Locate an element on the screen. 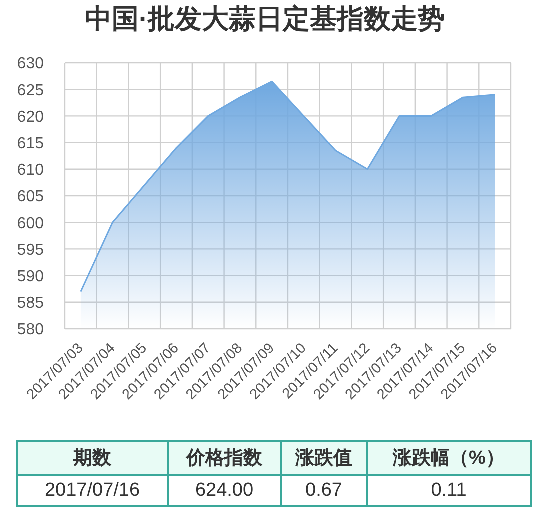 The height and width of the screenshot is (512, 540). y-tick-label: 595 is located at coordinates (30, 250).